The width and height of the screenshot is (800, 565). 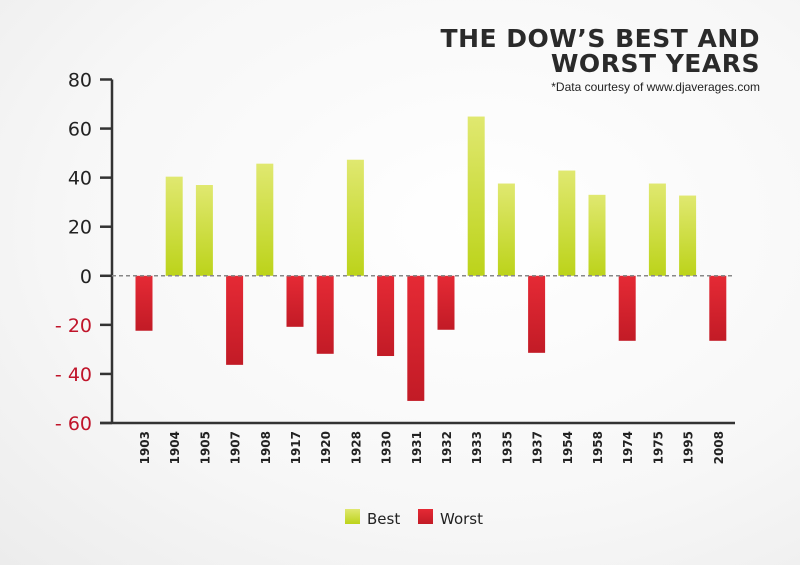 I want to click on y-tick-label: 60, so click(x=80, y=130).